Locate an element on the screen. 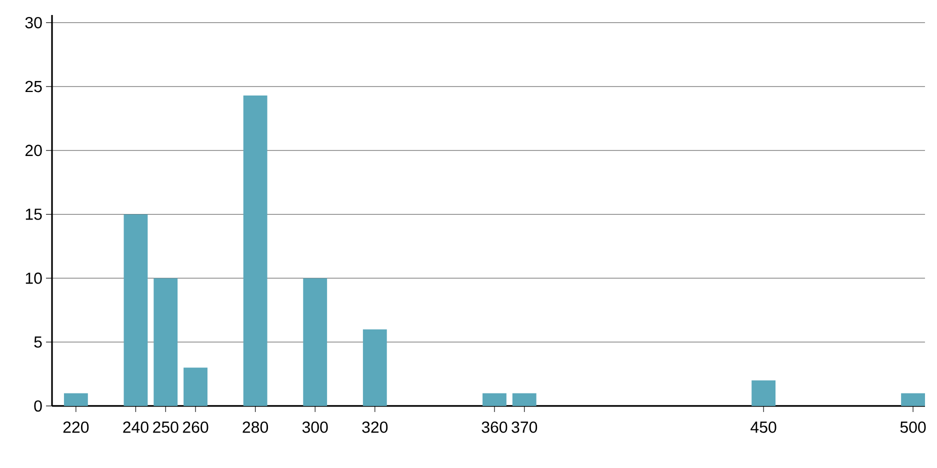 Image resolution: width=937 pixels, height=468 pixels. x-tick-label: 320 is located at coordinates (375, 427).